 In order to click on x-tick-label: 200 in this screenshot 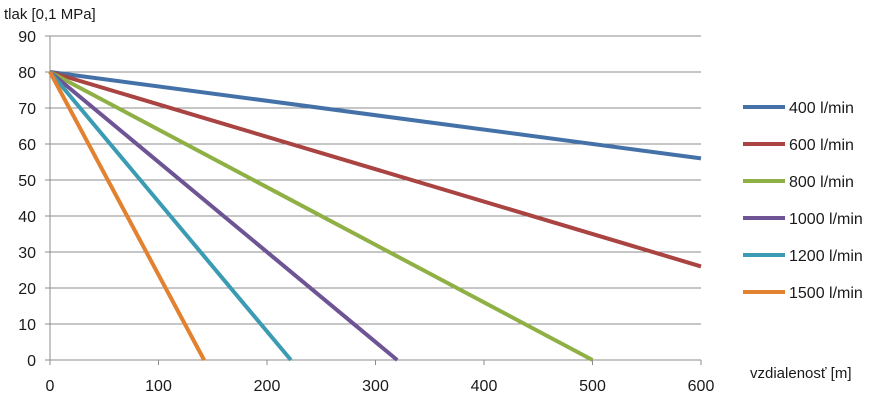, I will do `click(267, 386)`.